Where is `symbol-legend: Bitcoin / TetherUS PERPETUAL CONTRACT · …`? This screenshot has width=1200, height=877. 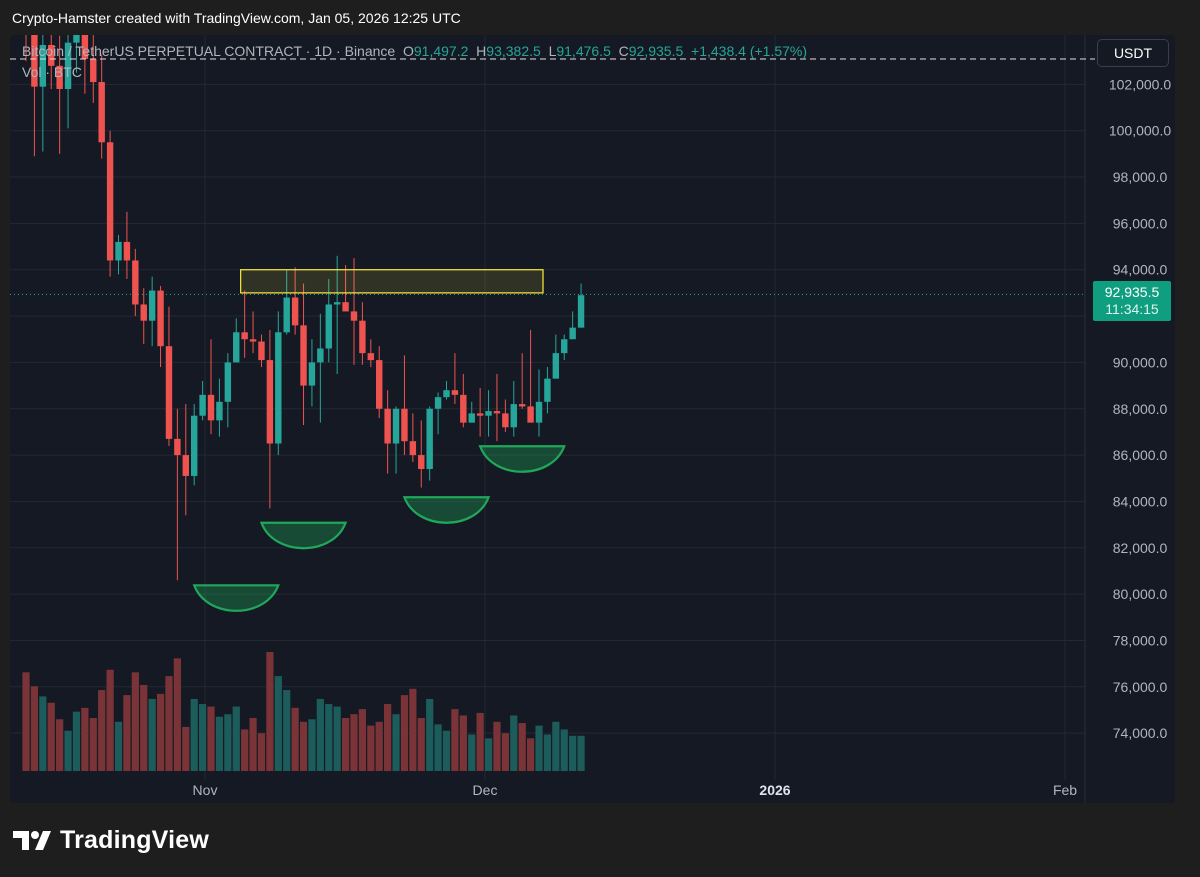 symbol-legend: Bitcoin / TetherUS PERPETUAL CONTRACT · … is located at coordinates (414, 51).